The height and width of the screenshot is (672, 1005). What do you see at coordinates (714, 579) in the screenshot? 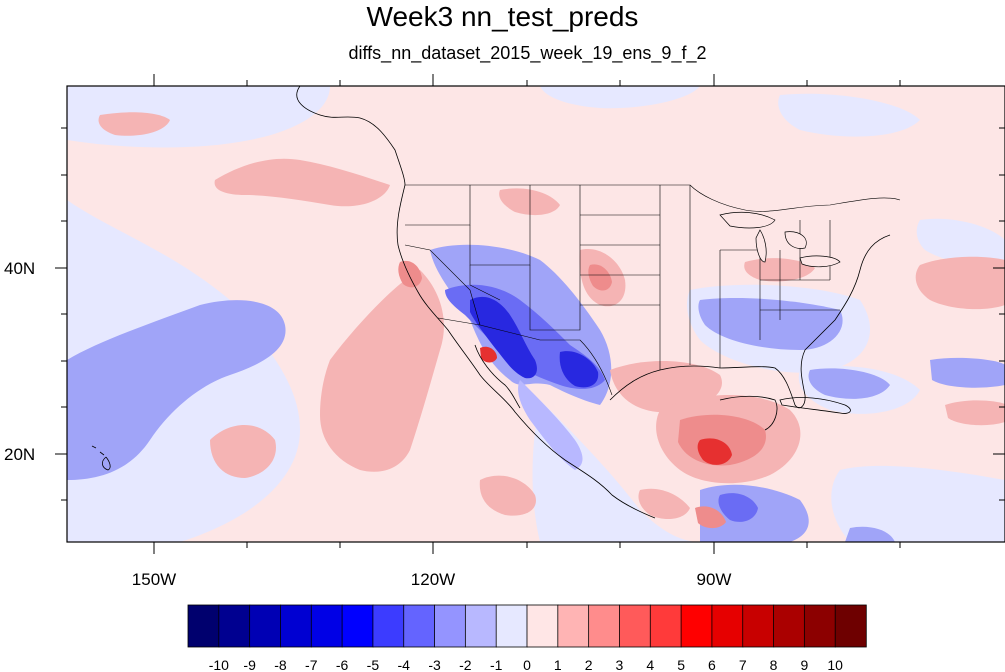
I see `lon-label: 90W` at bounding box center [714, 579].